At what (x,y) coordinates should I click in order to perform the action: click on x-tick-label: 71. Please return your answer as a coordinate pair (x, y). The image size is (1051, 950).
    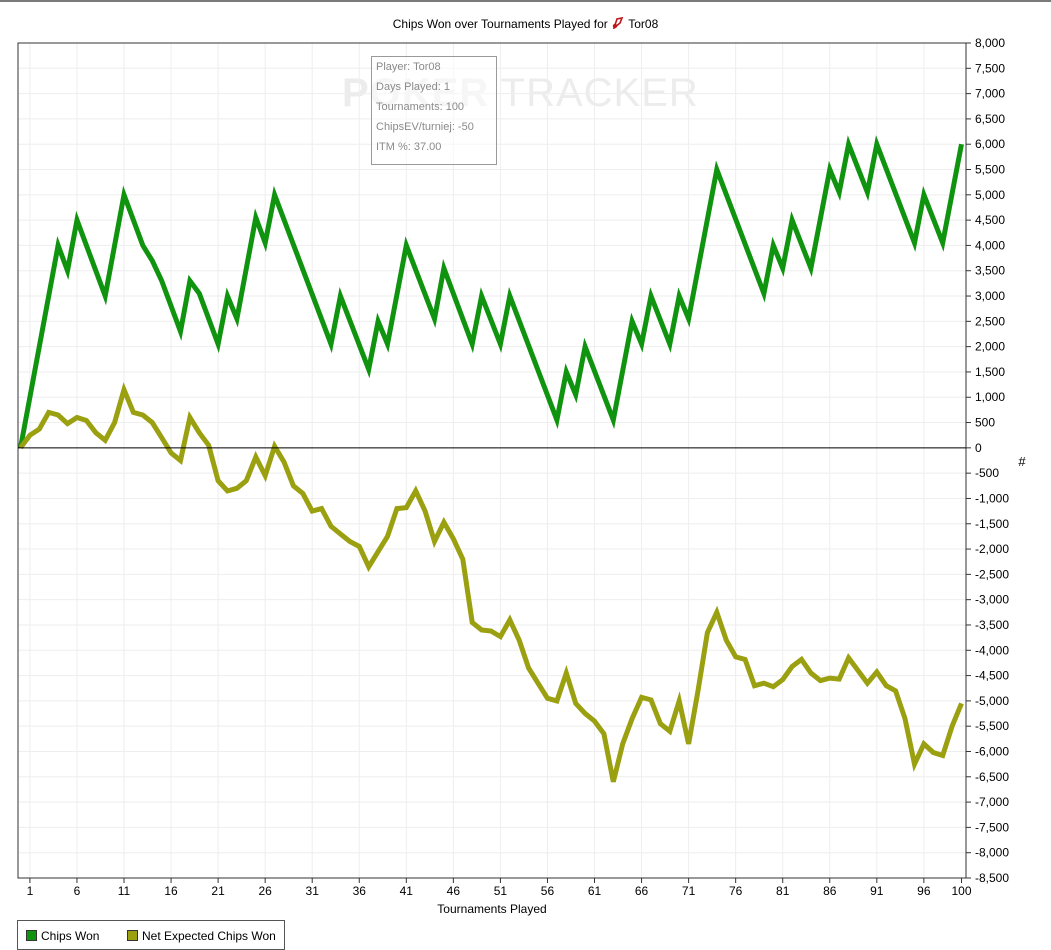
    Looking at the image, I should click on (689, 891).